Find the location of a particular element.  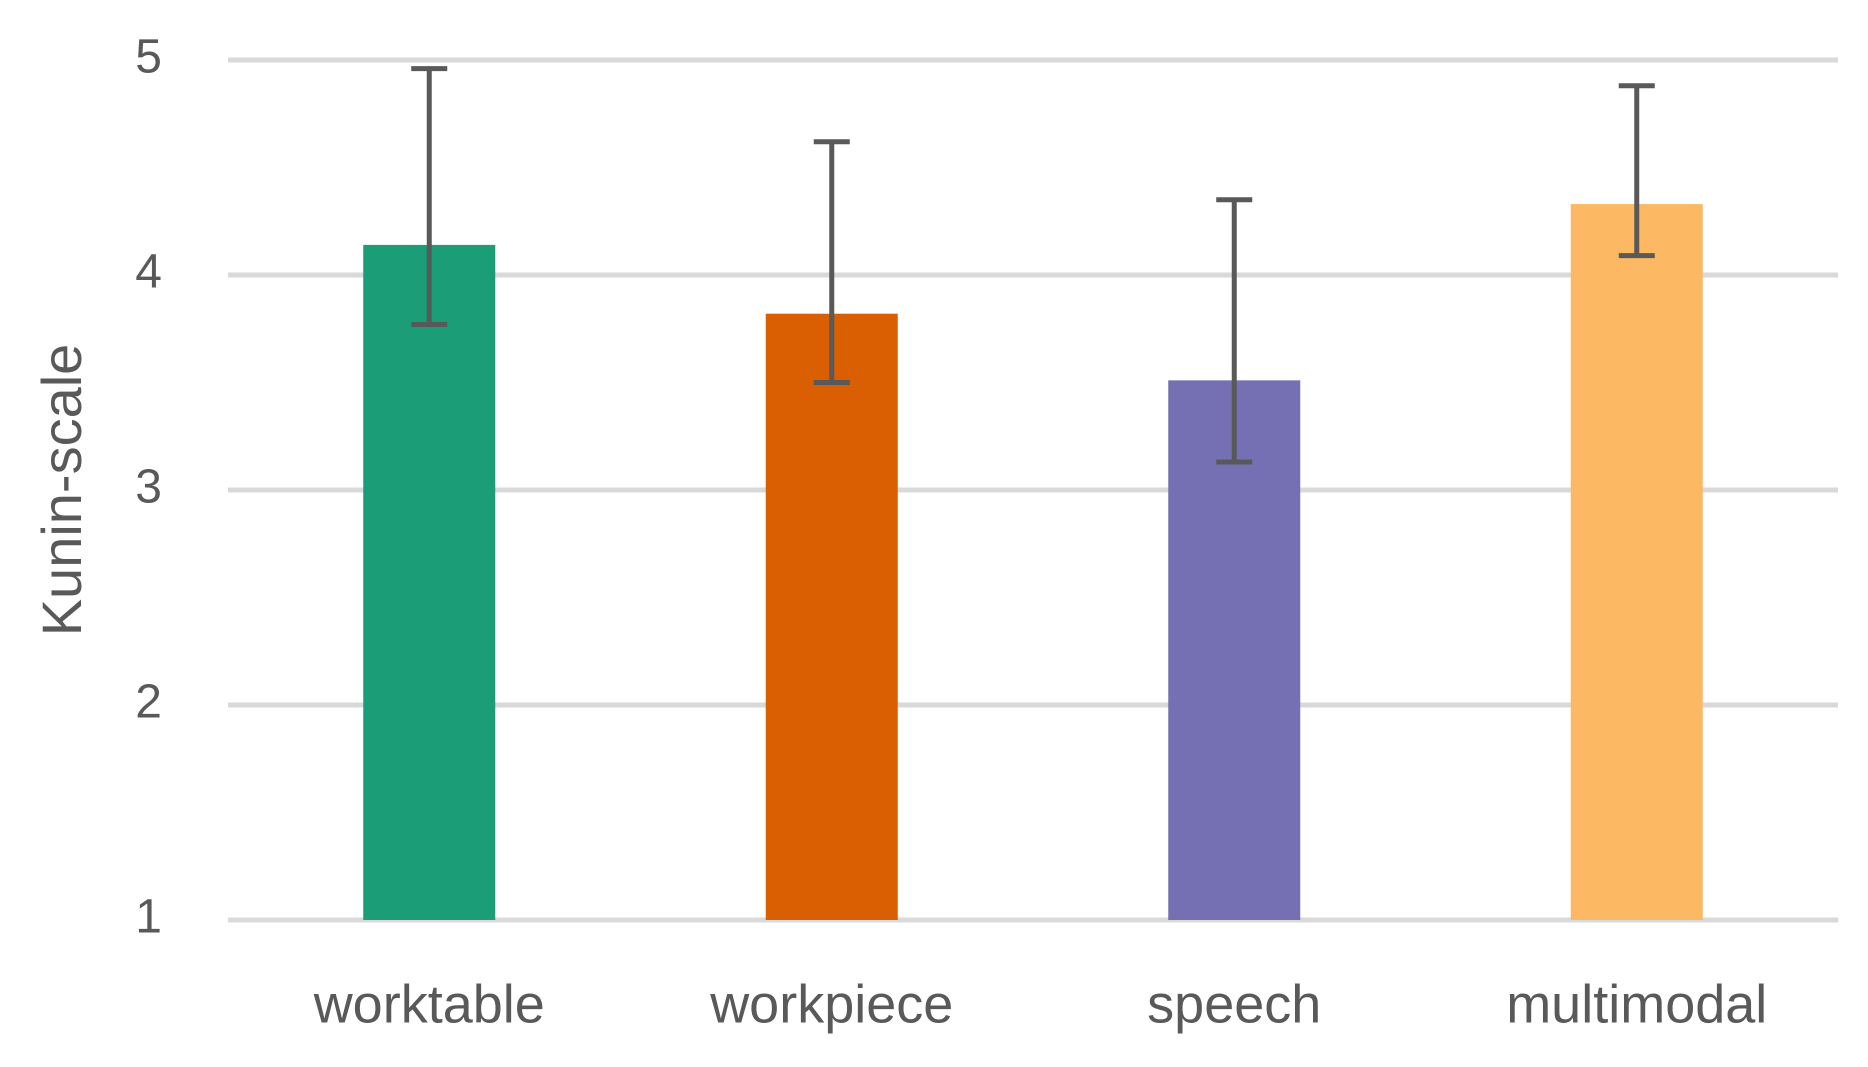

y-tick-label: 2 is located at coordinates (148, 702).